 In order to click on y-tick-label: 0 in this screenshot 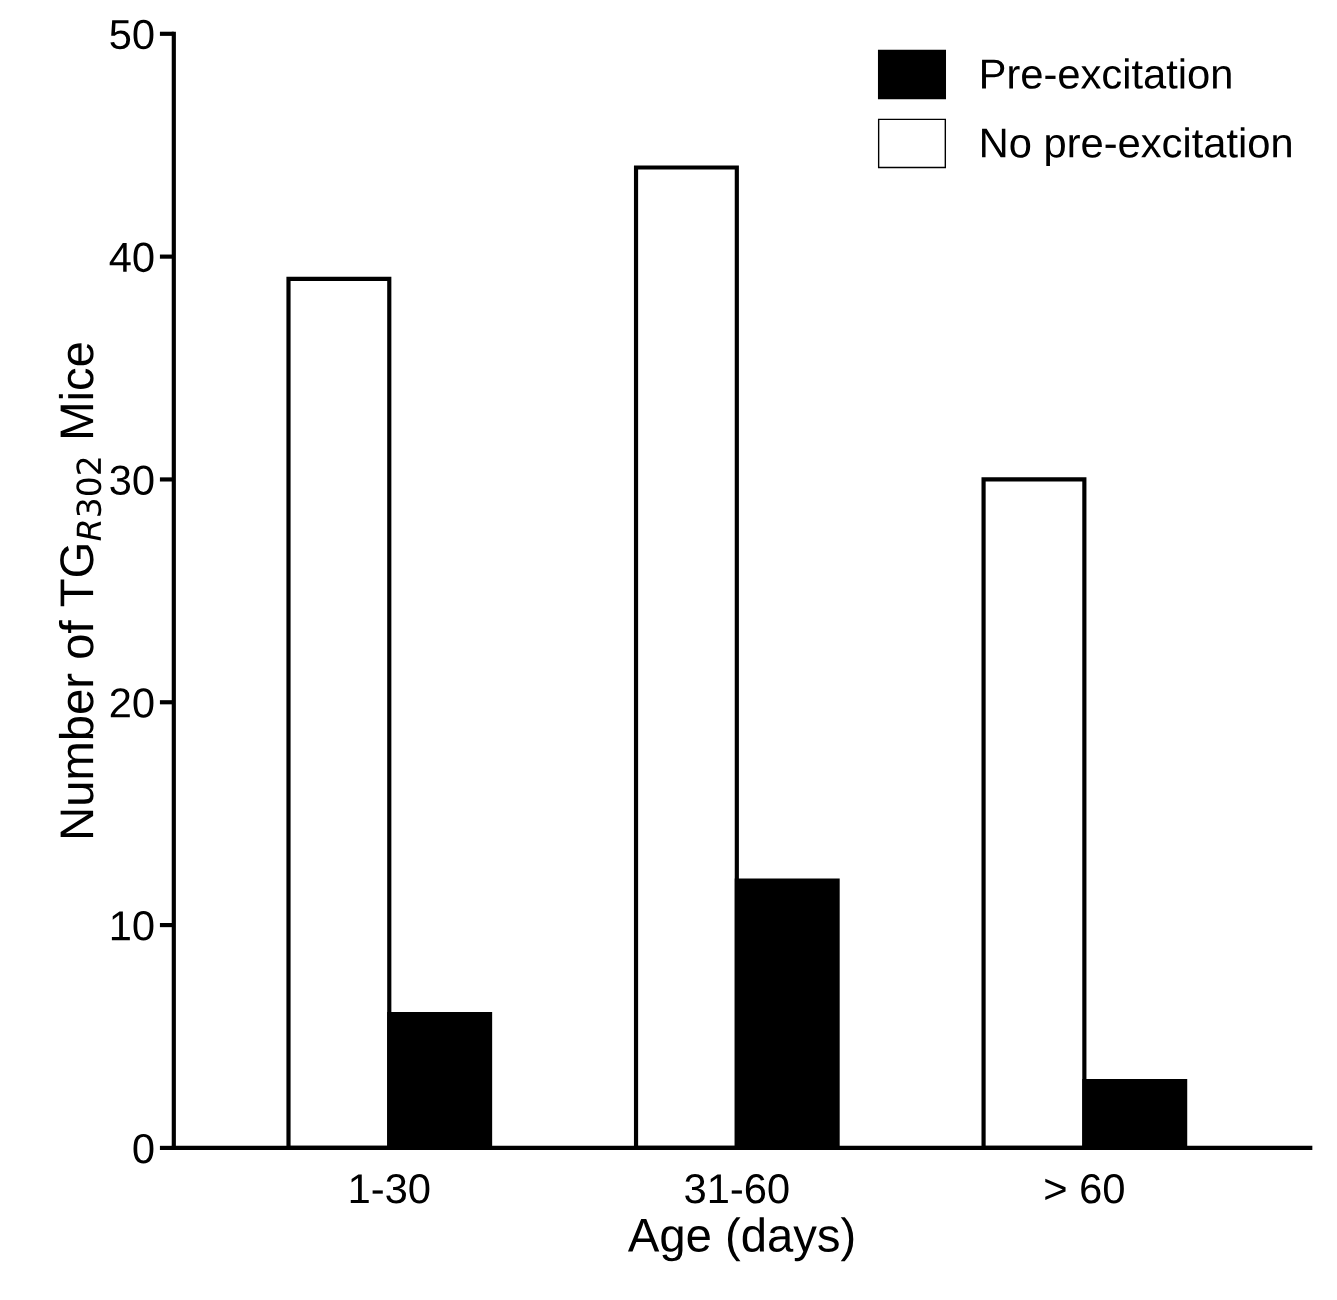, I will do `click(143, 1148)`.